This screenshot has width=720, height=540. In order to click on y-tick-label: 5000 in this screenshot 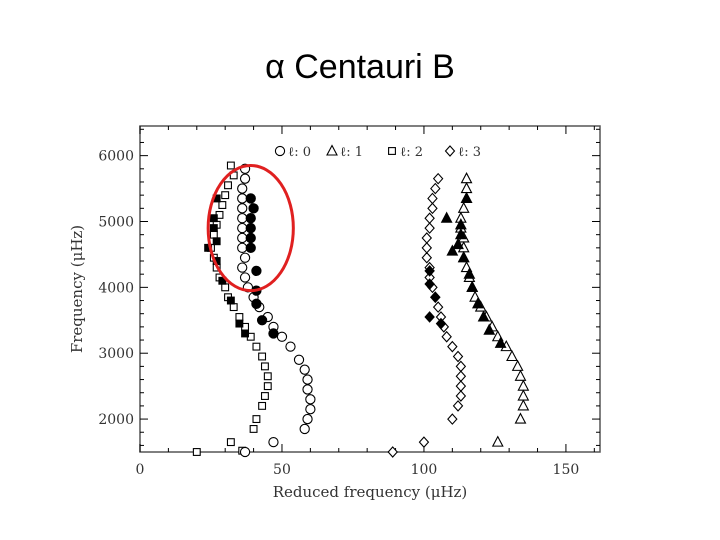, I will do `click(116, 222)`.